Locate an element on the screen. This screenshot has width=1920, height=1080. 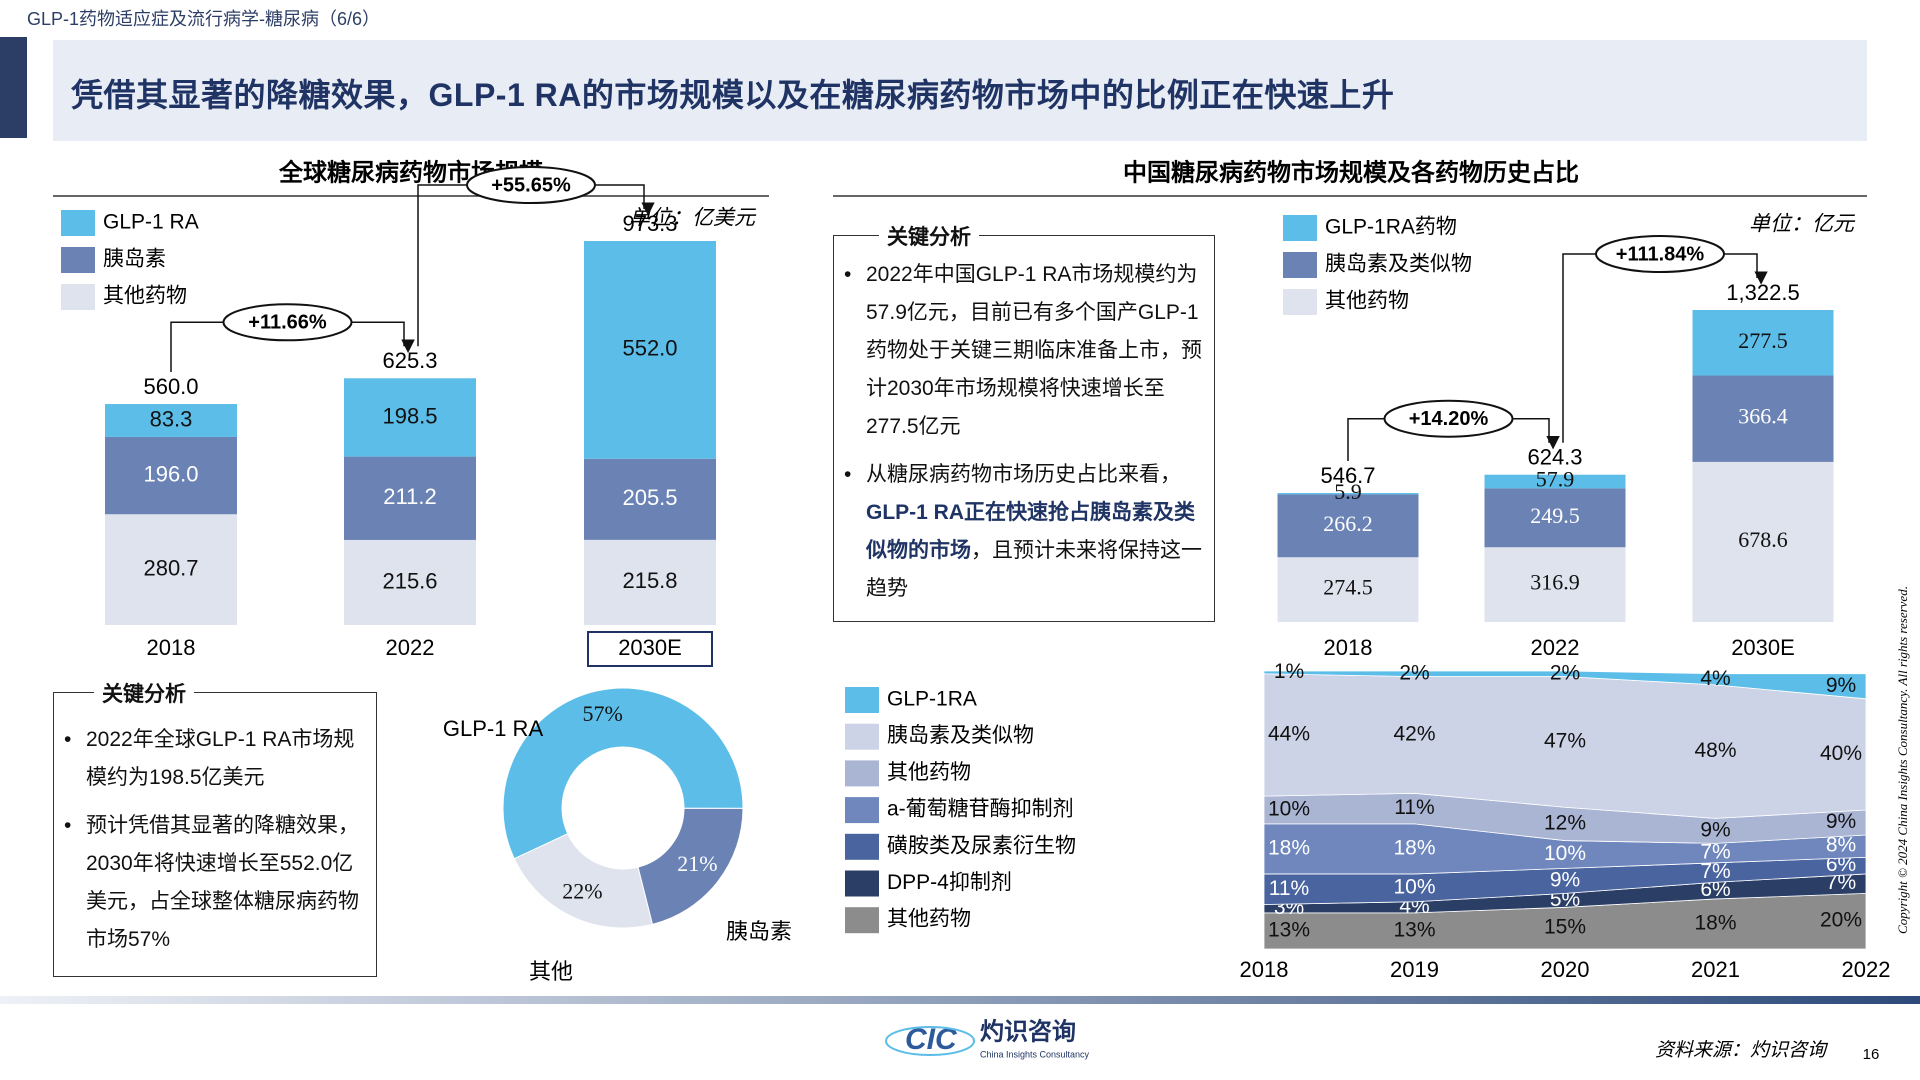
bullet-text: ，且预计未来将保持这一趋势 is located at coordinates (1034, 569).